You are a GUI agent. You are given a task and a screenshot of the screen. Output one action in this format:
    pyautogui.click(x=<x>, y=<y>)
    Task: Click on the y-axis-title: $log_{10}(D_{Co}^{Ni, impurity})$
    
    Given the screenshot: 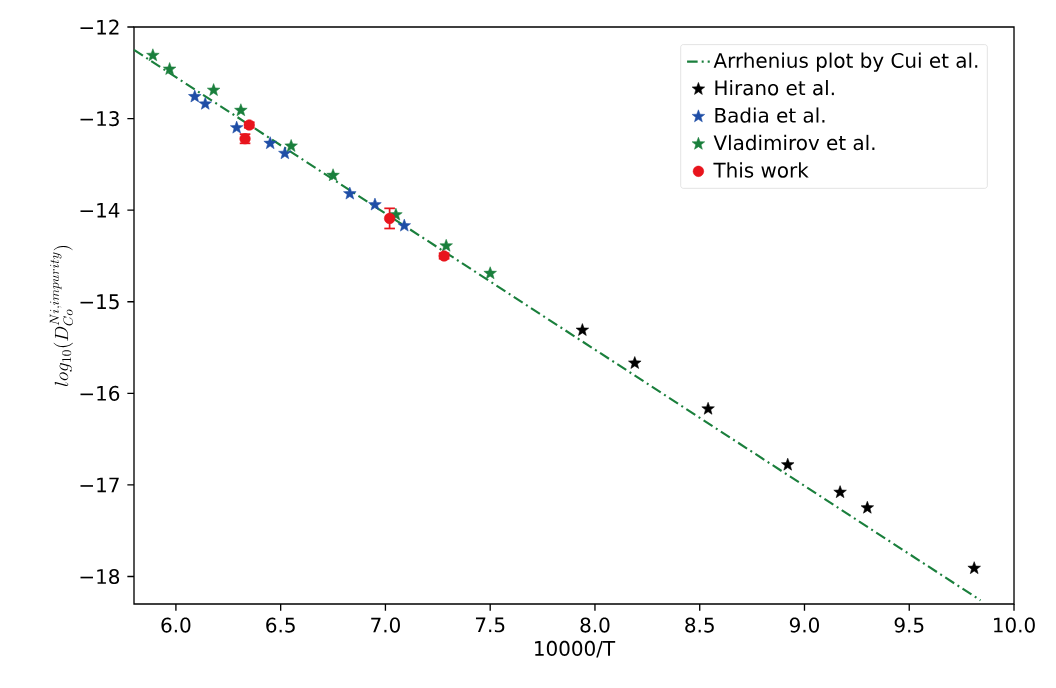 What is the action you would take?
    pyautogui.click(x=61, y=316)
    